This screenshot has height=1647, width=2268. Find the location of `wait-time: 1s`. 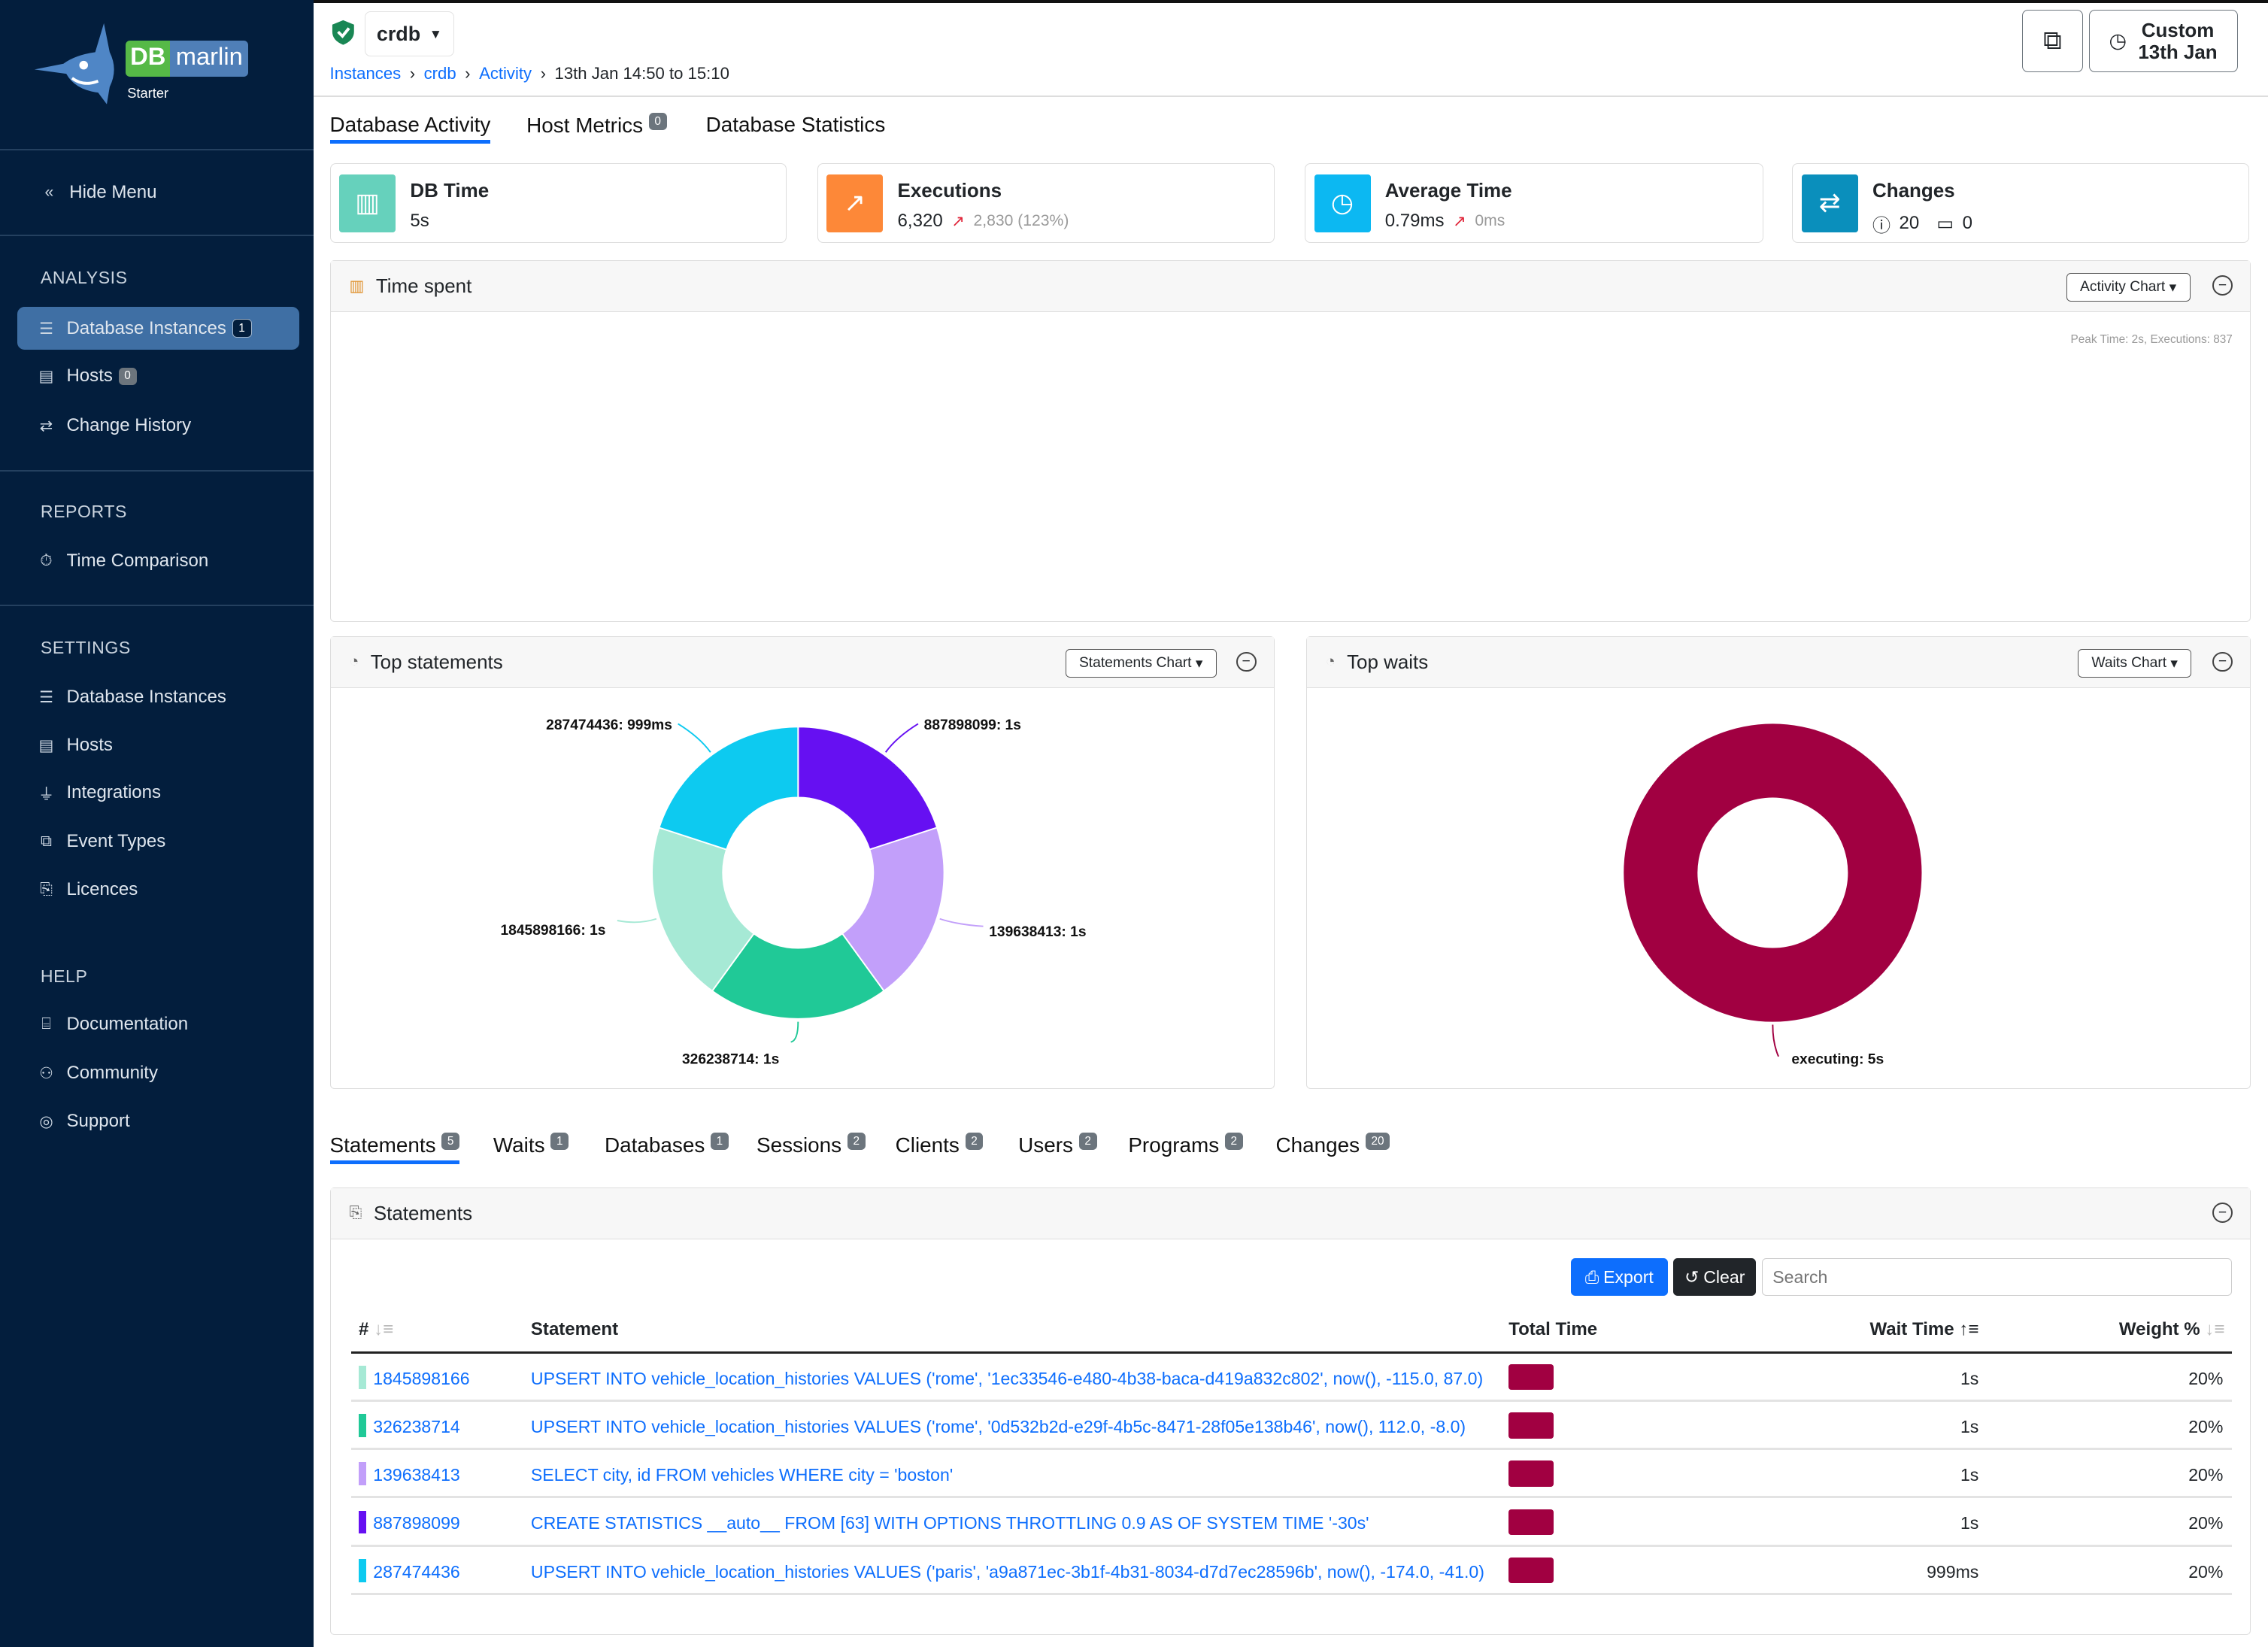

wait-time: 1s is located at coordinates (1970, 1378).